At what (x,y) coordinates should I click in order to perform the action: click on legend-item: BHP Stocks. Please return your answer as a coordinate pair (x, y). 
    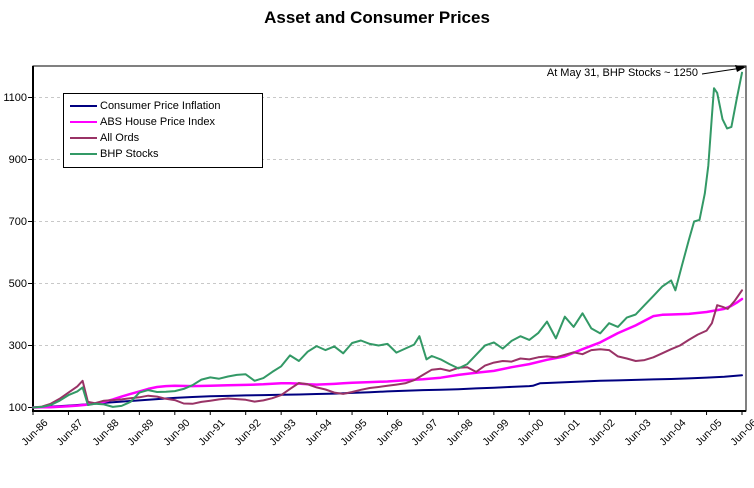
    Looking at the image, I should click on (163, 154).